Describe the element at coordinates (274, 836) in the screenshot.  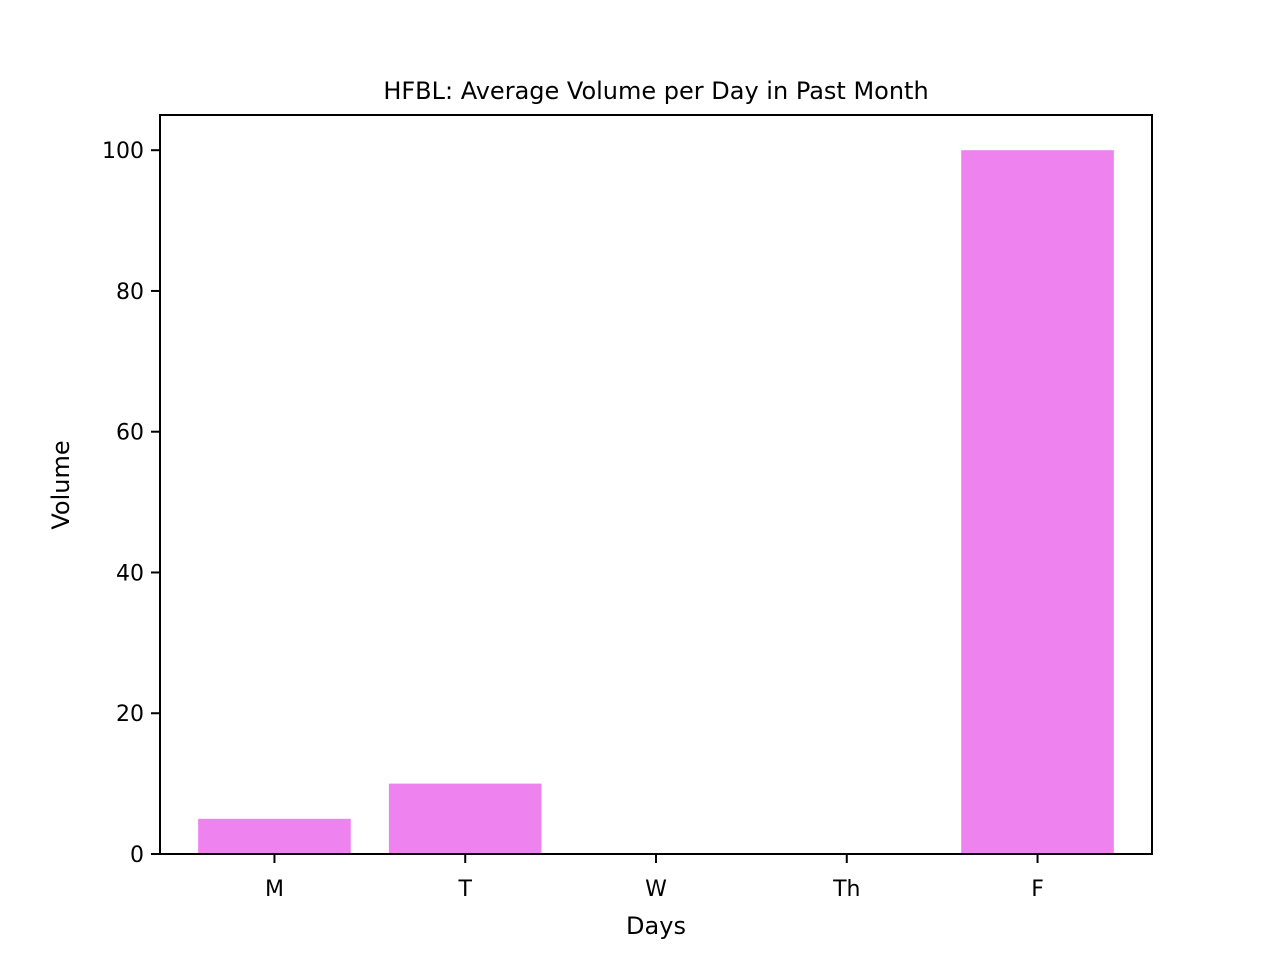
I see `bar-m` at that location.